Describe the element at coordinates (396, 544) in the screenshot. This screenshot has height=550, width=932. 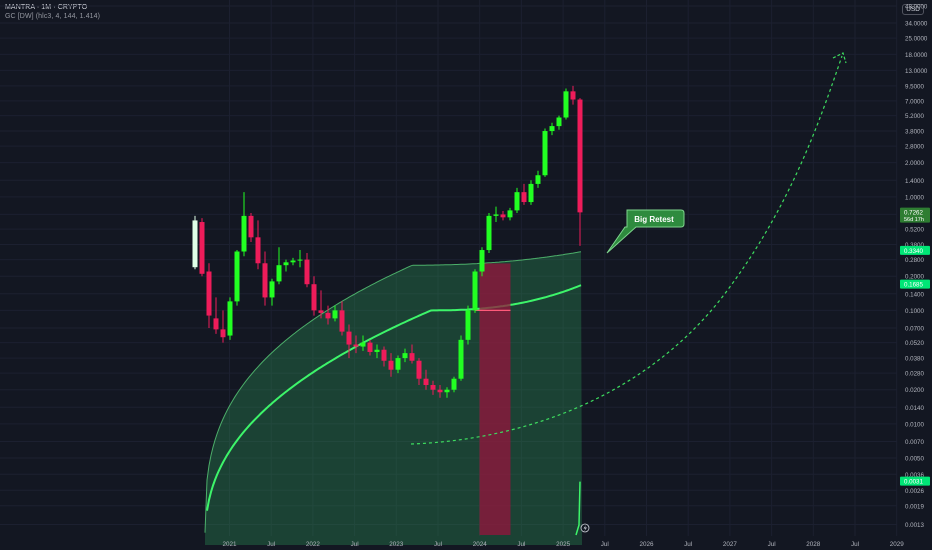
I see `x-tick-label: 2023` at that location.